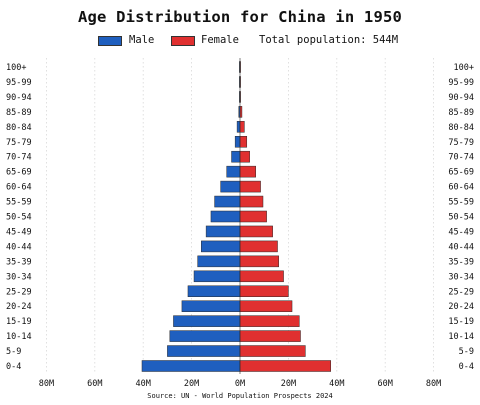  Describe the element at coordinates (466, 352) in the screenshot. I see `age-label-right: 5-9` at that location.